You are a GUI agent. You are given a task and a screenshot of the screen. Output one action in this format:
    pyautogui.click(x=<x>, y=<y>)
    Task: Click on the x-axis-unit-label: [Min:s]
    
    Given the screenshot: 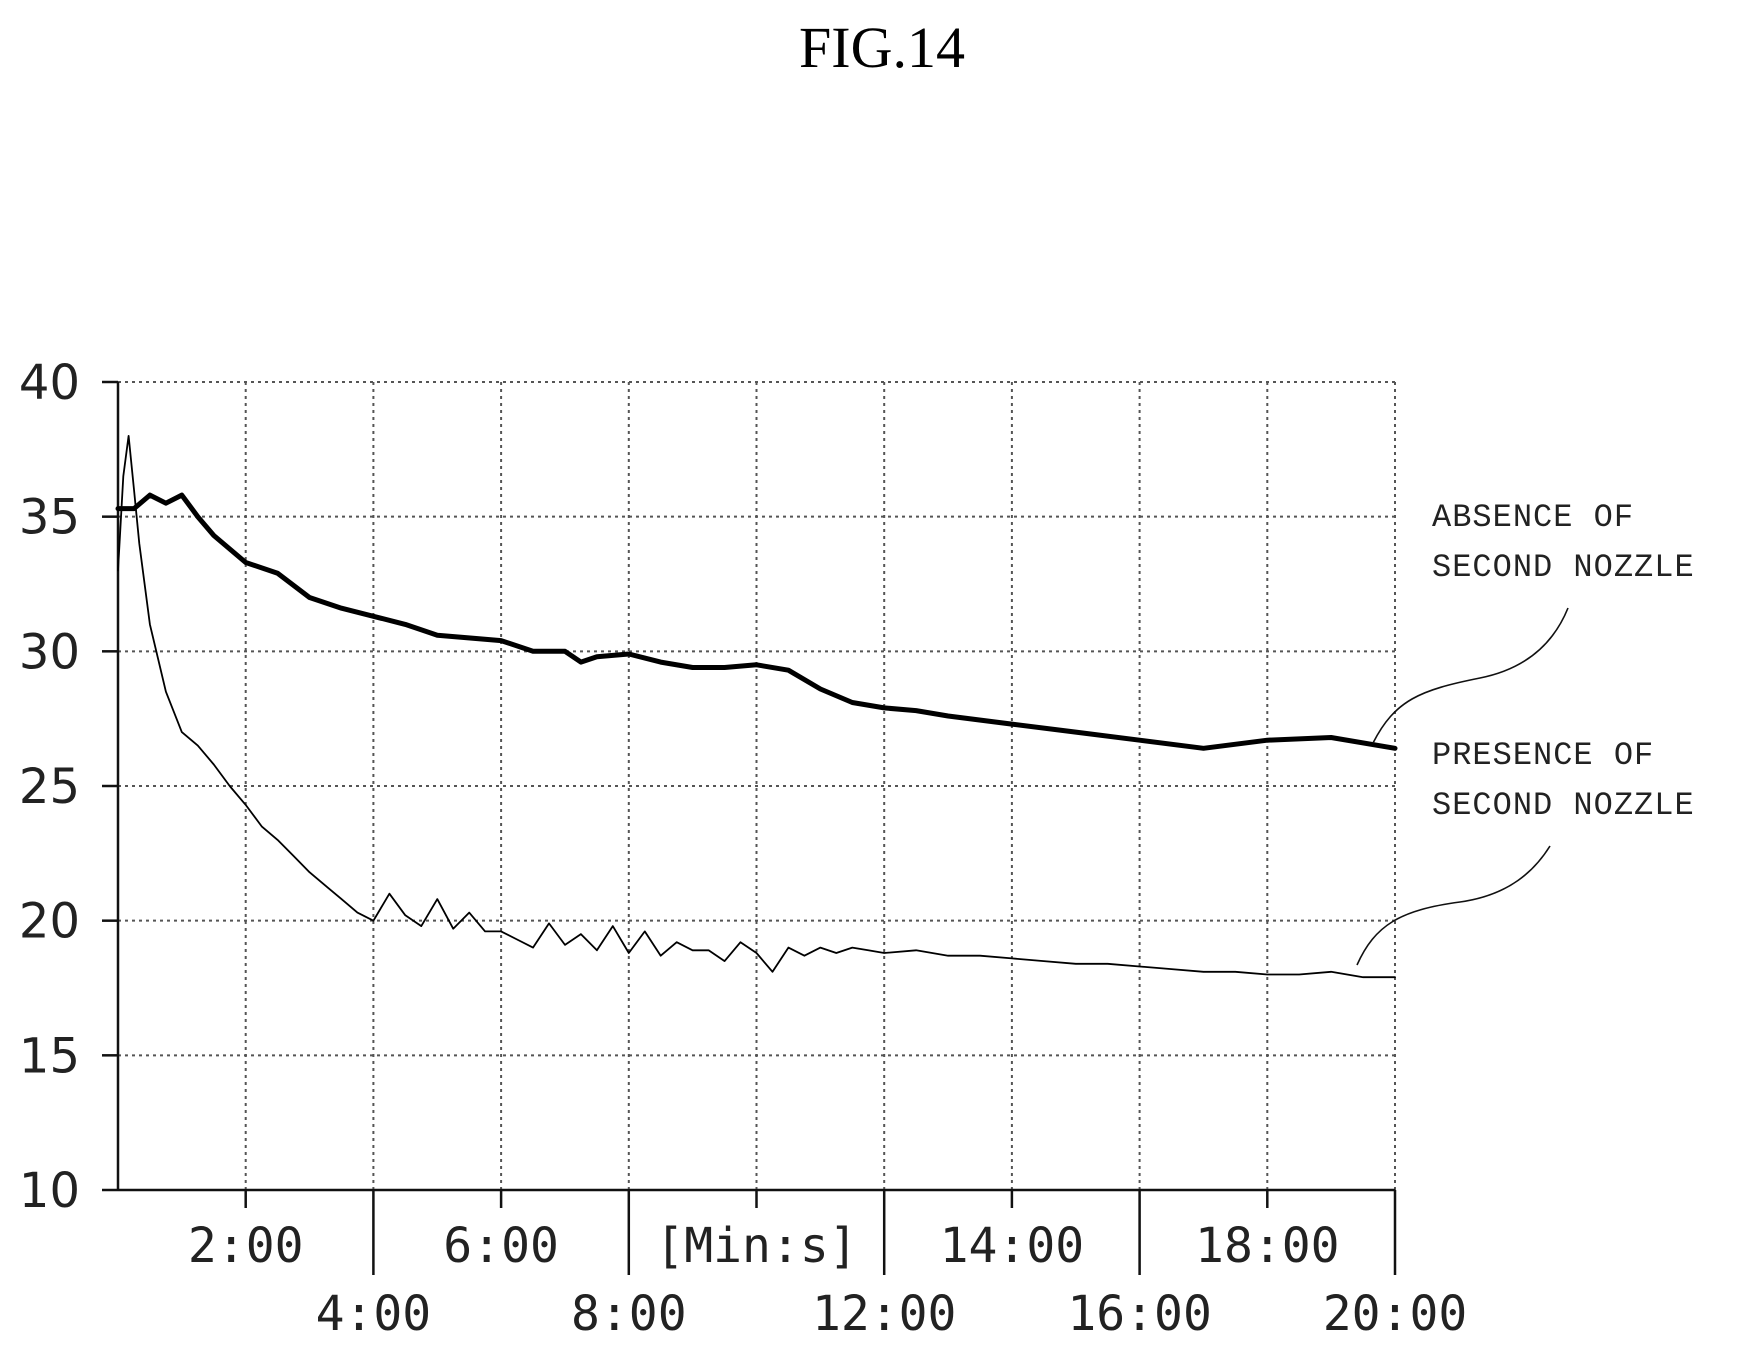 What is the action you would take?
    pyautogui.click(x=756, y=1246)
    